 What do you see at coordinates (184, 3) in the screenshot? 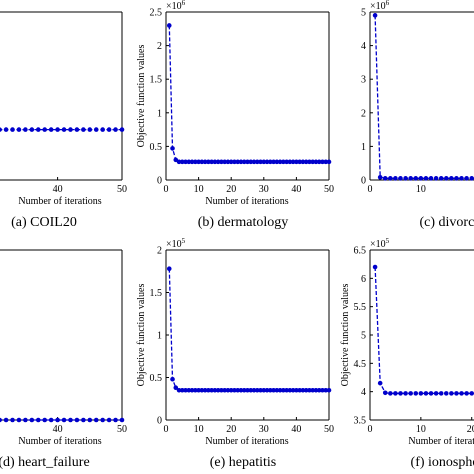
I see `y-multiplier-exponent: 6` at bounding box center [184, 3].